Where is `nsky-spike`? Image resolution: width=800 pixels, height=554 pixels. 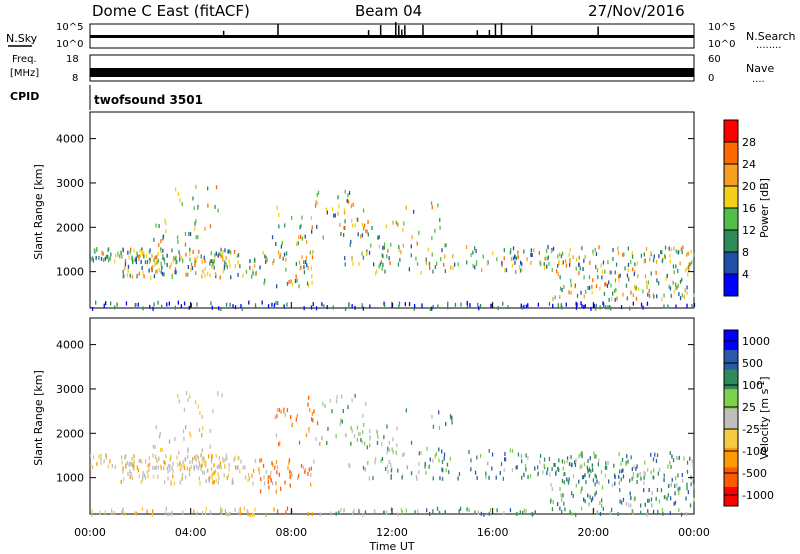
nsky-spike is located at coordinates (501, 29).